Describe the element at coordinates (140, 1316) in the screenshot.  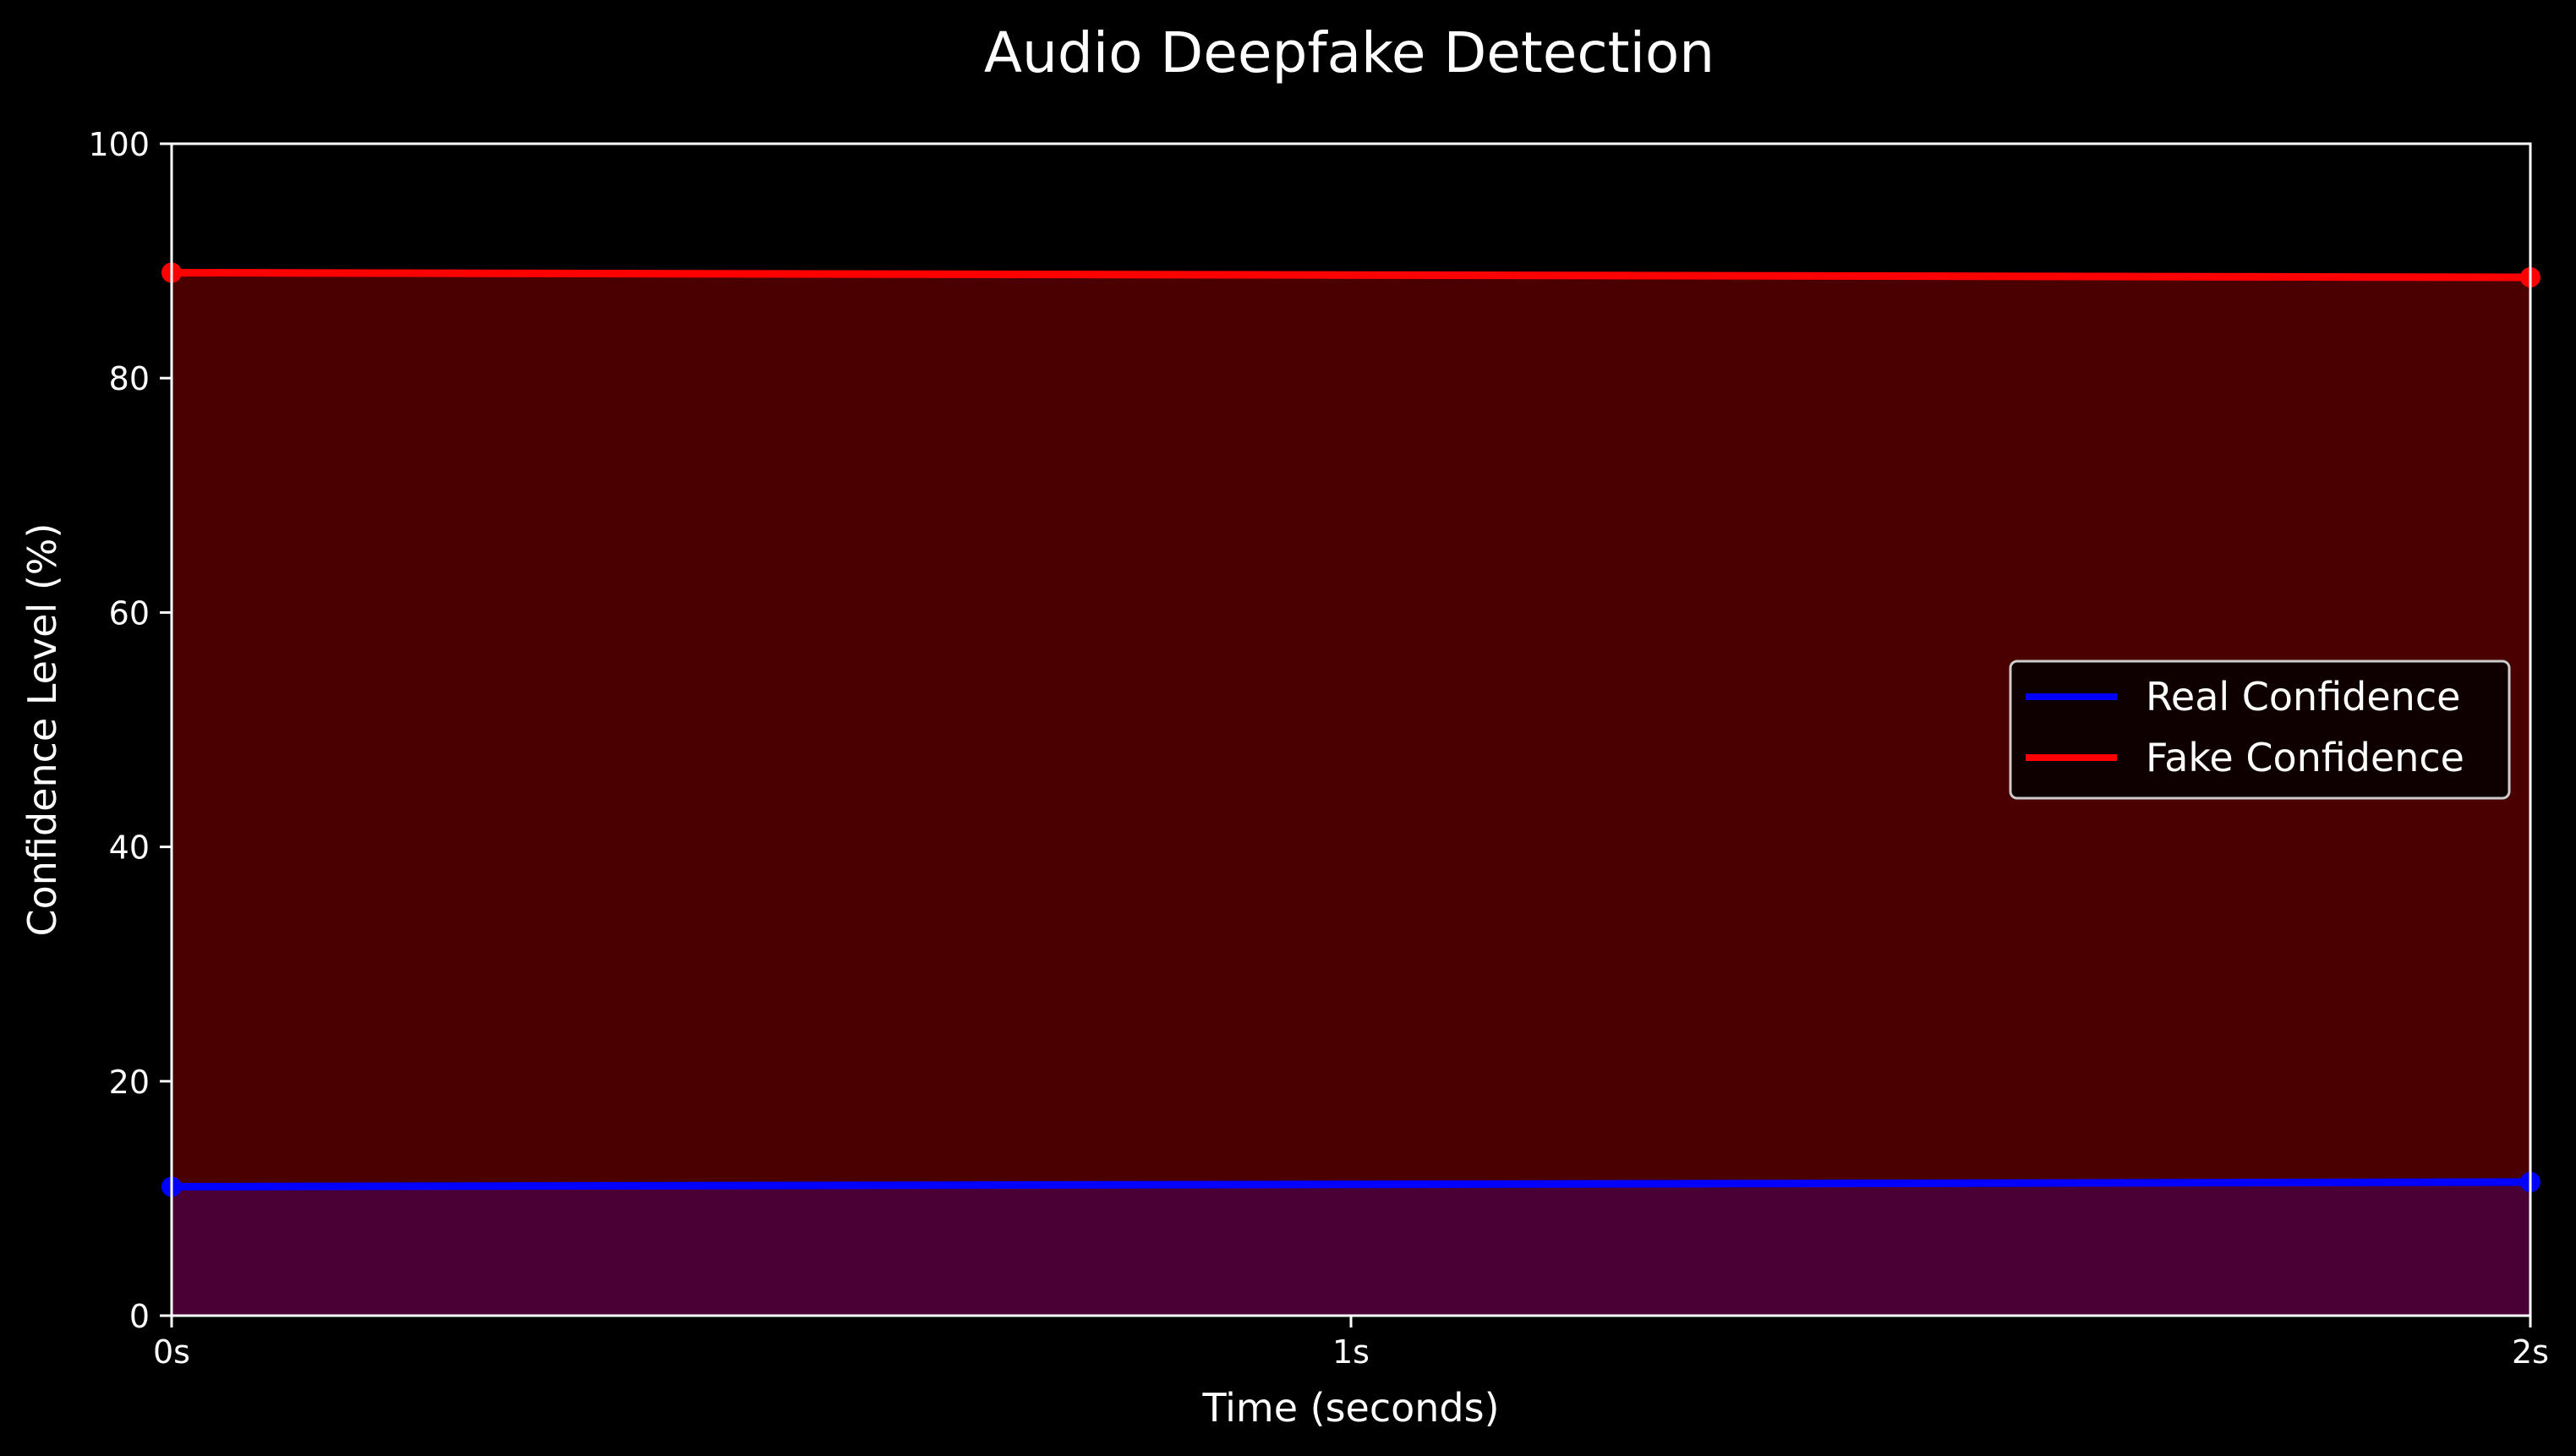
I see `y-tick-label: 0` at that location.